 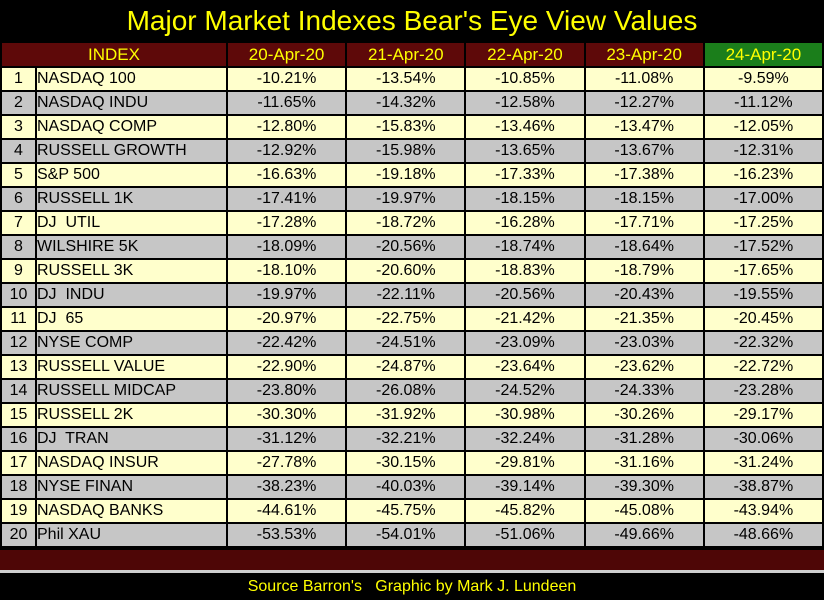 What do you see at coordinates (525, 535) in the screenshot?
I see `value-cell: -51.06%` at bounding box center [525, 535].